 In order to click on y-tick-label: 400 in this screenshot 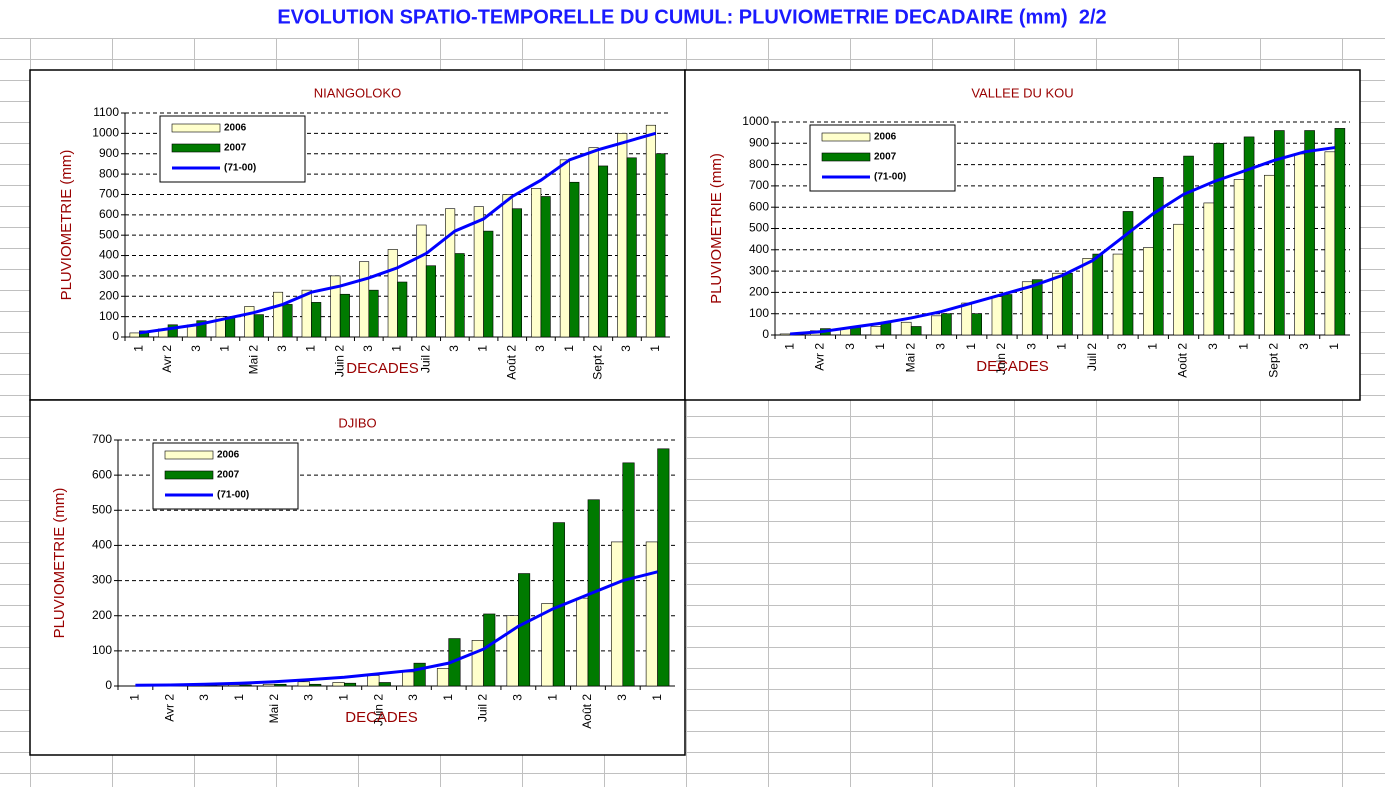, I will do `click(109, 255)`.